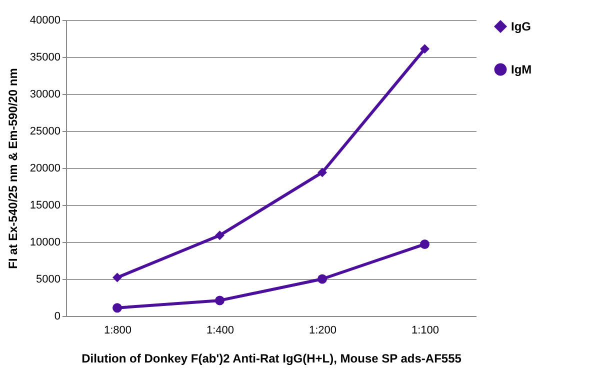 This screenshot has width=600, height=379. Describe the element at coordinates (45, 132) in the screenshot. I see `y-tick-label: 25000` at that location.